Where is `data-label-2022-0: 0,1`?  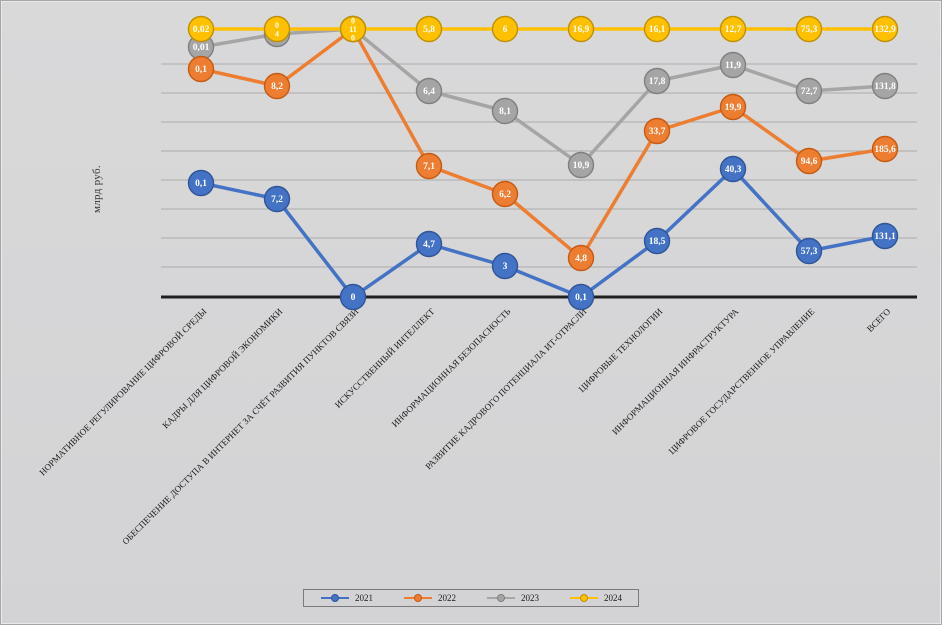
data-label-2022-0: 0,1 is located at coordinates (201, 70).